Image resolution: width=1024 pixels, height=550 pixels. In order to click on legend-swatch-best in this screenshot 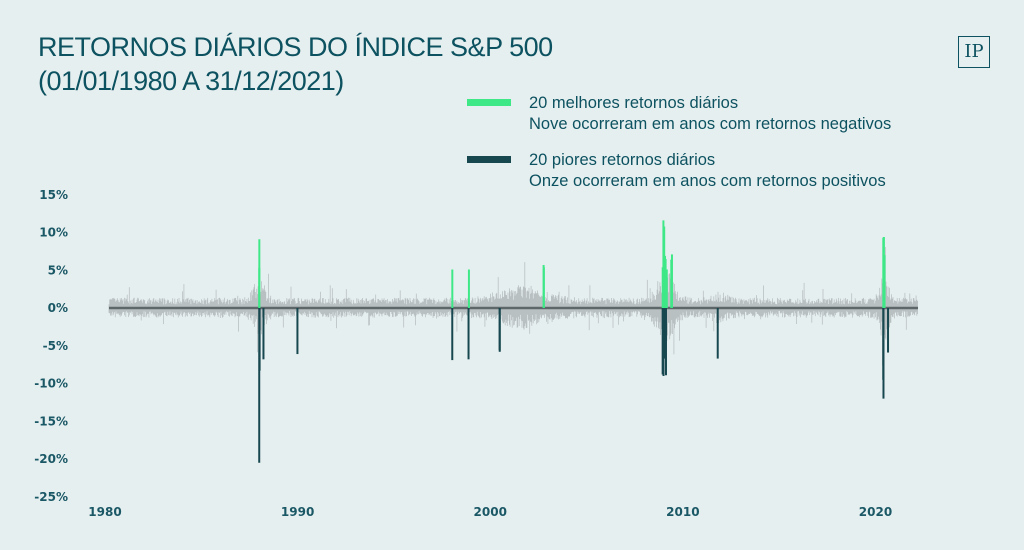, I will do `click(489, 102)`.